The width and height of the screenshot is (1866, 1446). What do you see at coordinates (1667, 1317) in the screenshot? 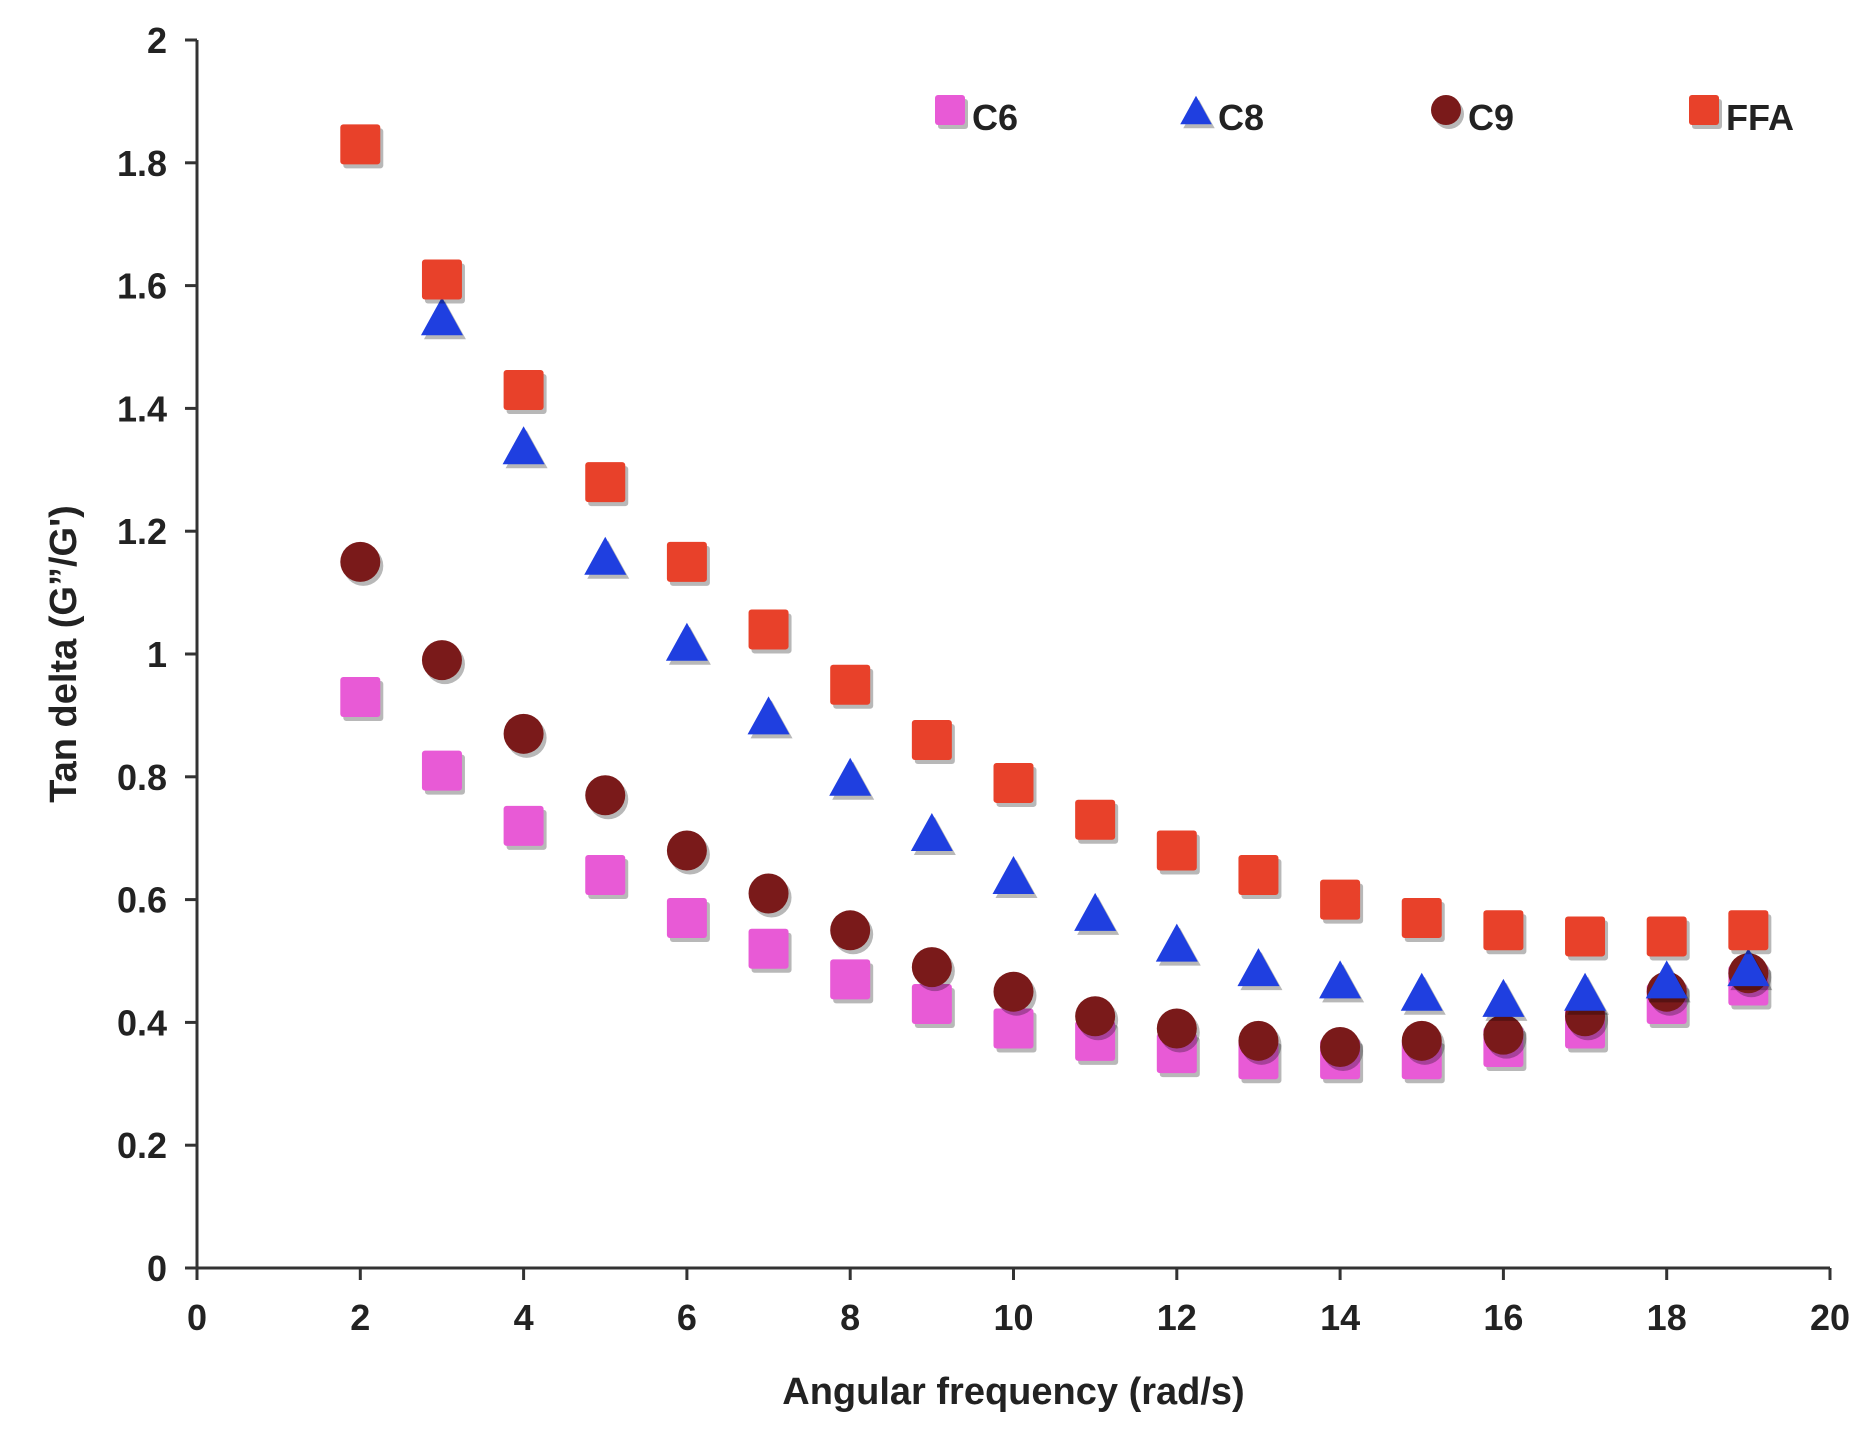
I see `x-tick-label: 18` at bounding box center [1667, 1317].